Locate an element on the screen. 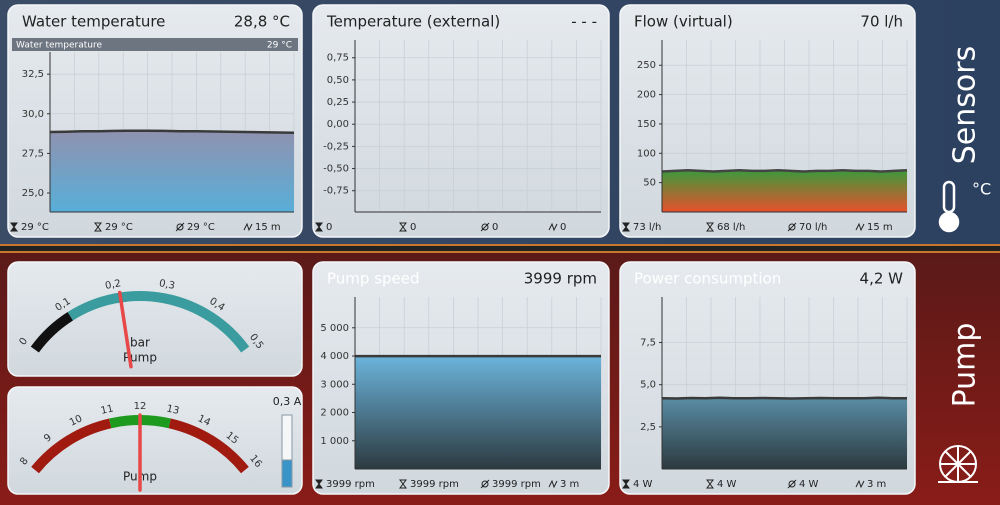 The height and width of the screenshot is (505, 1000). footer-text: 70 l/h is located at coordinates (813, 227).